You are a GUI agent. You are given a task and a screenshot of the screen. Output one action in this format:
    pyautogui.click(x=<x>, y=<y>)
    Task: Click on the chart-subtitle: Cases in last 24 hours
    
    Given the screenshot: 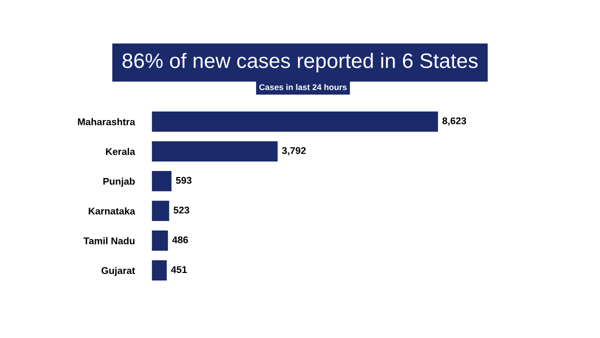 What is the action you would take?
    pyautogui.click(x=303, y=87)
    